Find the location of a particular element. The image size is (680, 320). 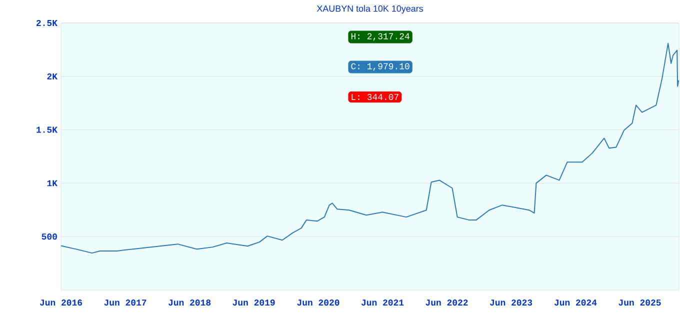

annotation: H: 2,317.24 is located at coordinates (380, 37).